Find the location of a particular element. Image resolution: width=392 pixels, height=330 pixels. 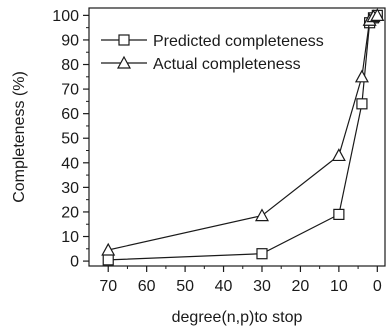

y-tick-label: 70 is located at coordinates (70, 90).